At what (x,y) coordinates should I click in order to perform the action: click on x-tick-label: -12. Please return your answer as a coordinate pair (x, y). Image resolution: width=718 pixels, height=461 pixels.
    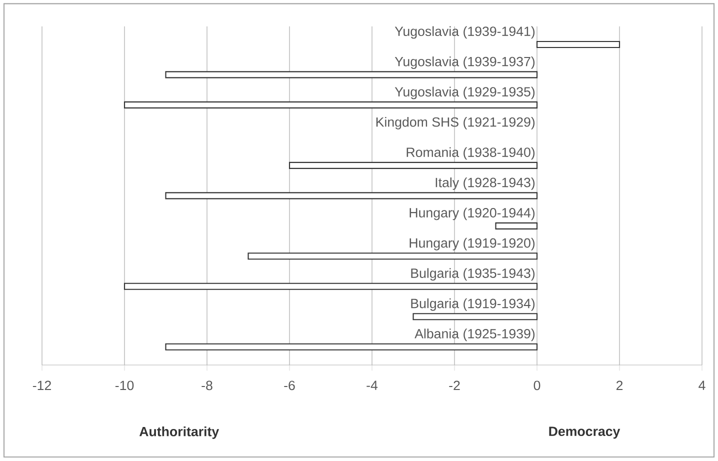
    Looking at the image, I should click on (41, 385).